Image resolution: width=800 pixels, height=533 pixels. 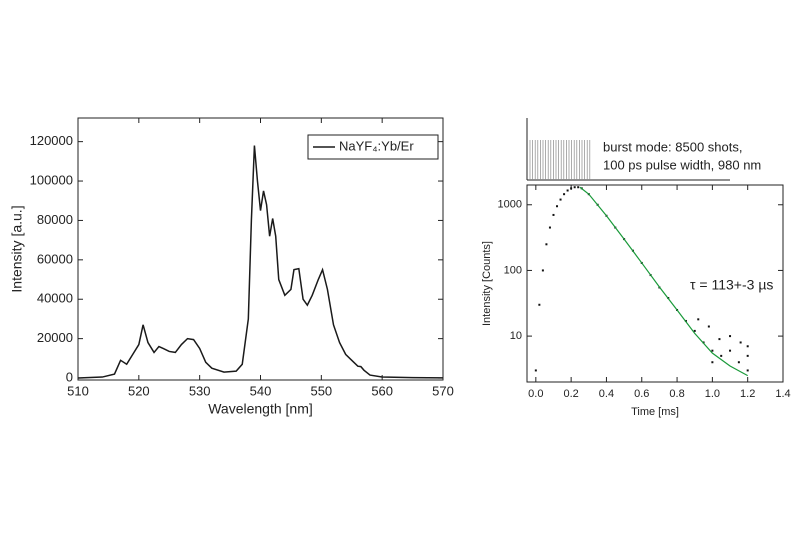 I want to click on y-tick-label: 0, so click(x=69, y=376).